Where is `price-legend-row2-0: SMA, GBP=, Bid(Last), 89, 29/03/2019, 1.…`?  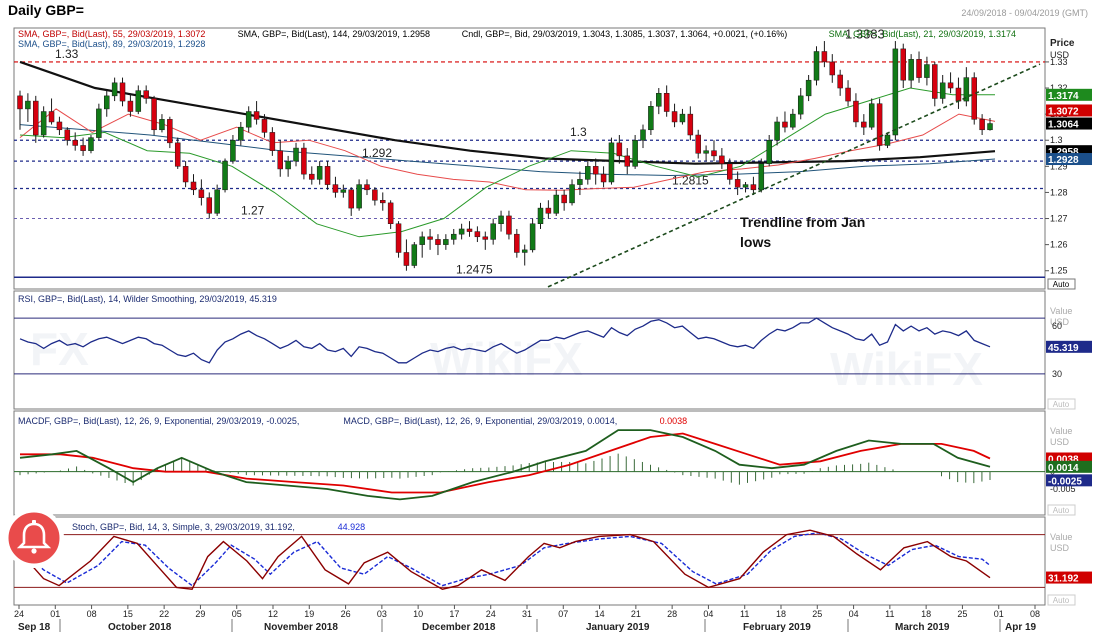
price-legend-row2-0: SMA, GBP=, Bid(Last), 89, 29/03/2019, 1.… is located at coordinates (111, 44).